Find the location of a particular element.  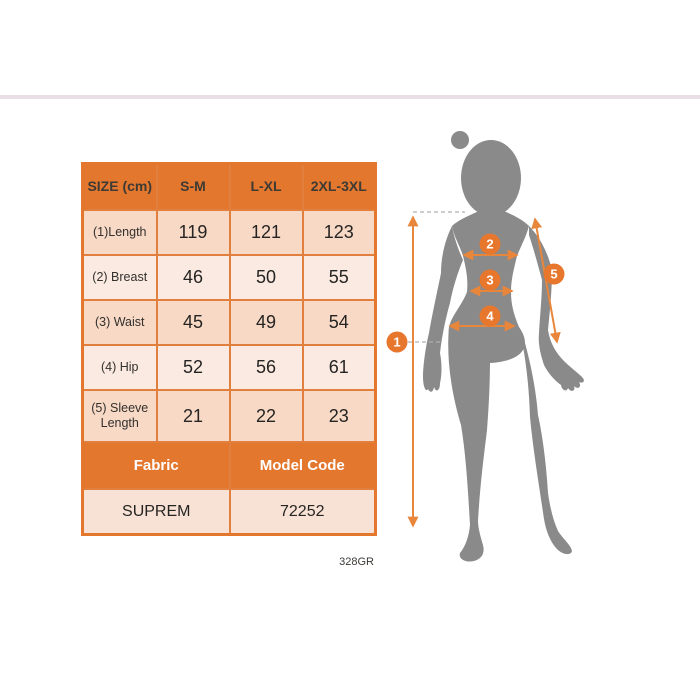

cell-breast-s-m: 46 is located at coordinates (193, 277).